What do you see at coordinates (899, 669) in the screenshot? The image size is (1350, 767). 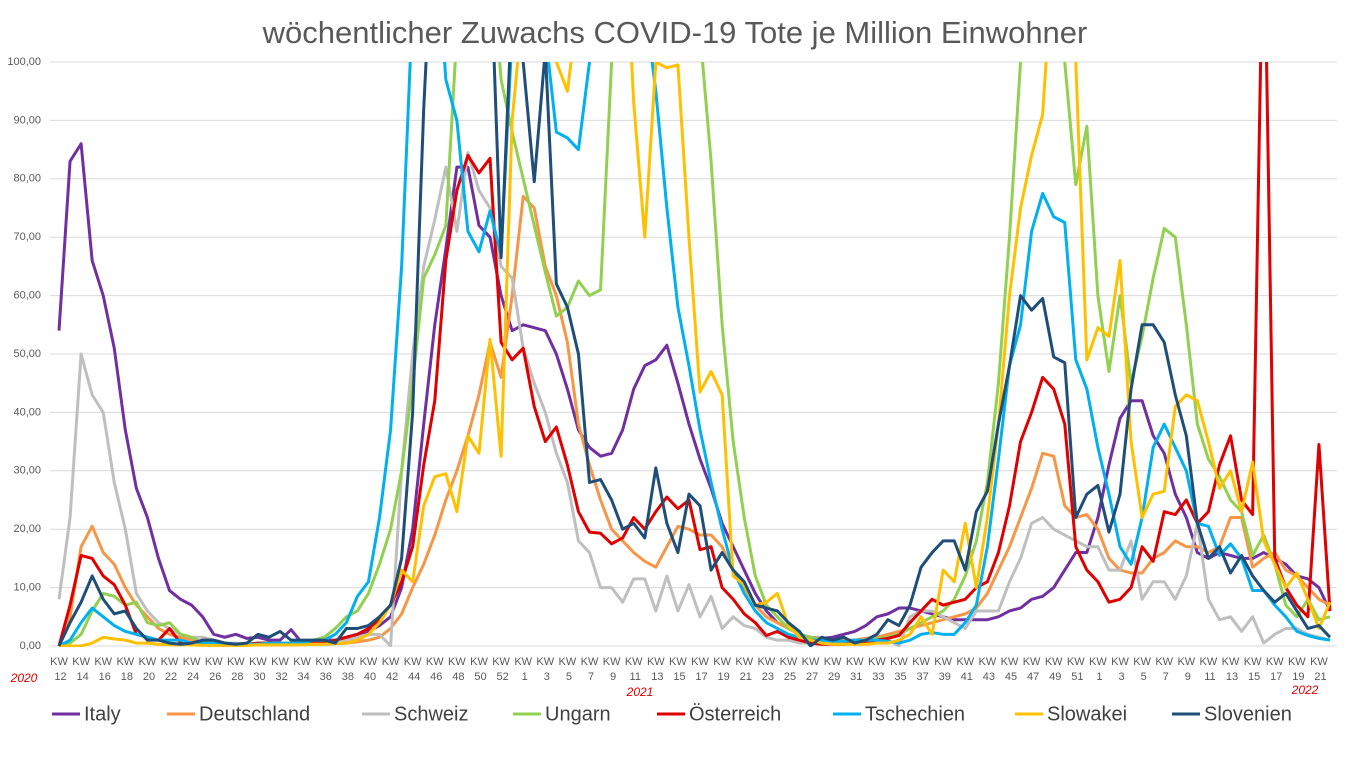 I see `x-tick-label: KW 35` at bounding box center [899, 669].